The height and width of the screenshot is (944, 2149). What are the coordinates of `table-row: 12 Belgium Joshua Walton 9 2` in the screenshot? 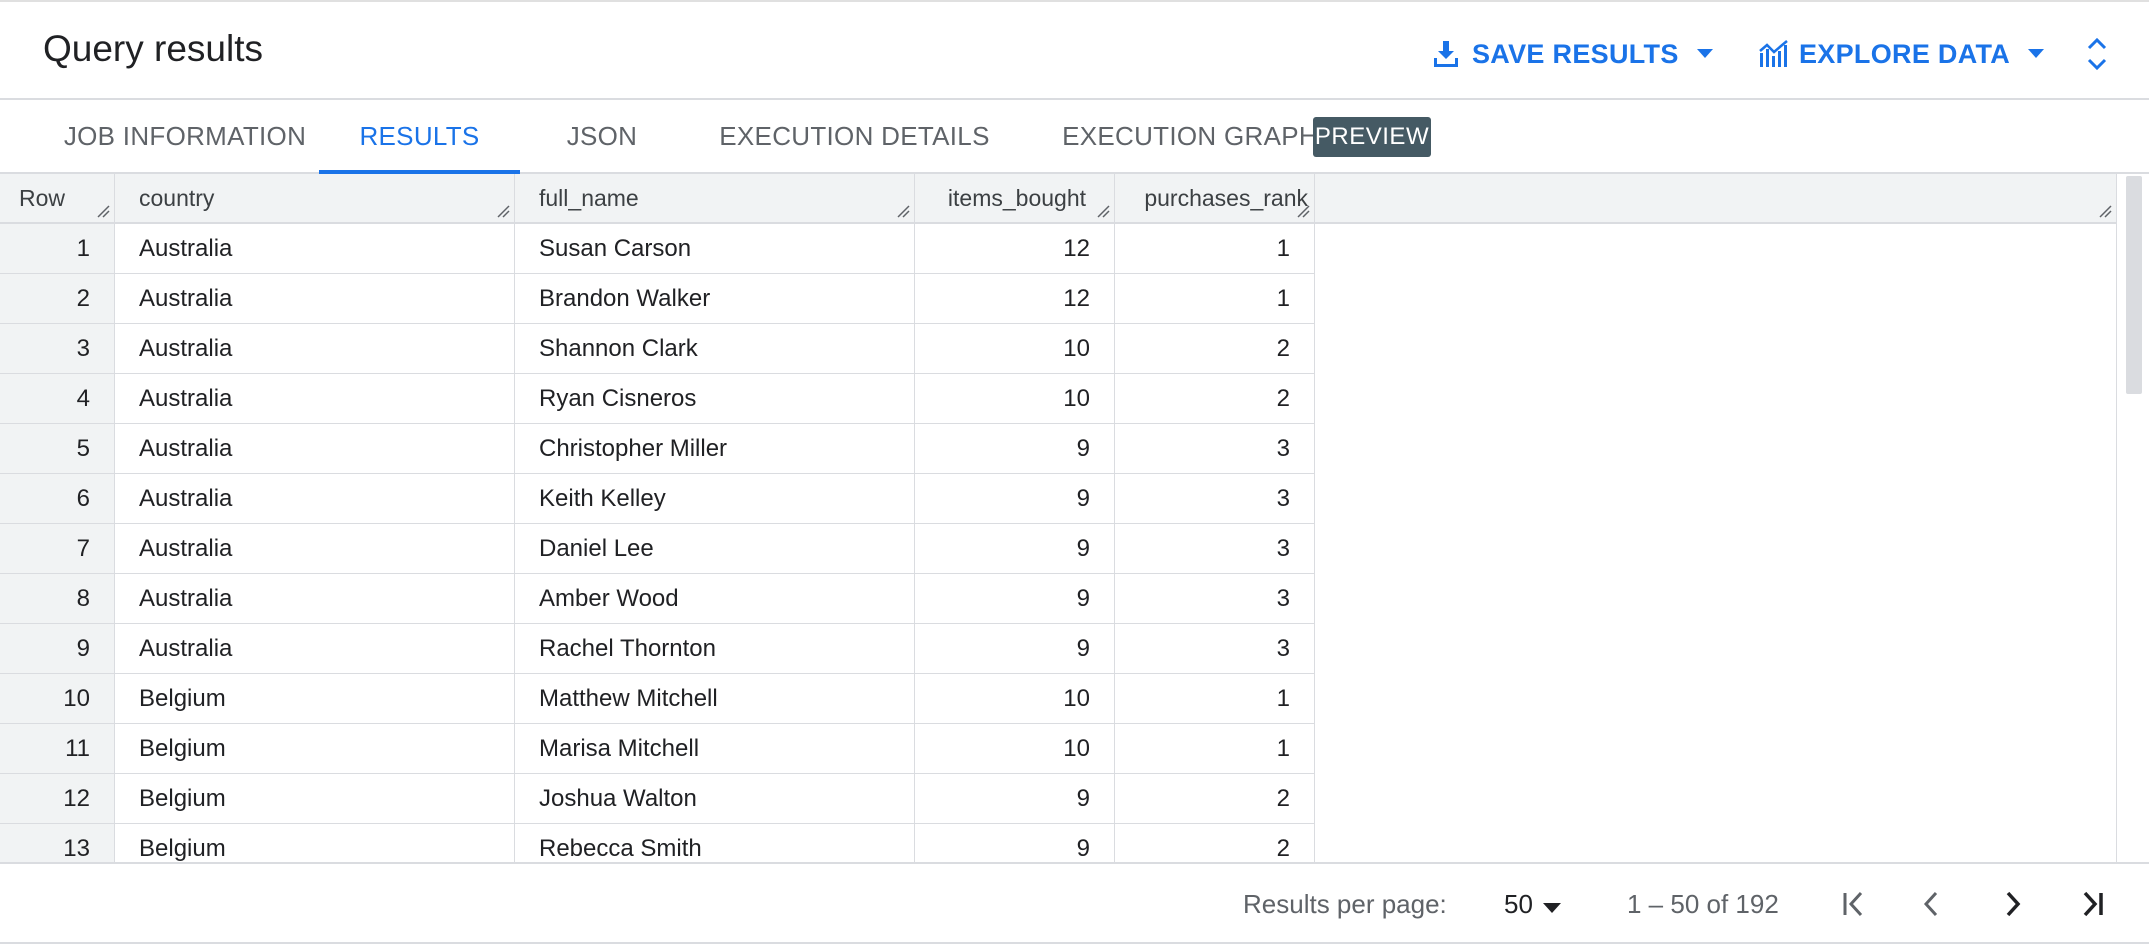 It's located at (657, 799).